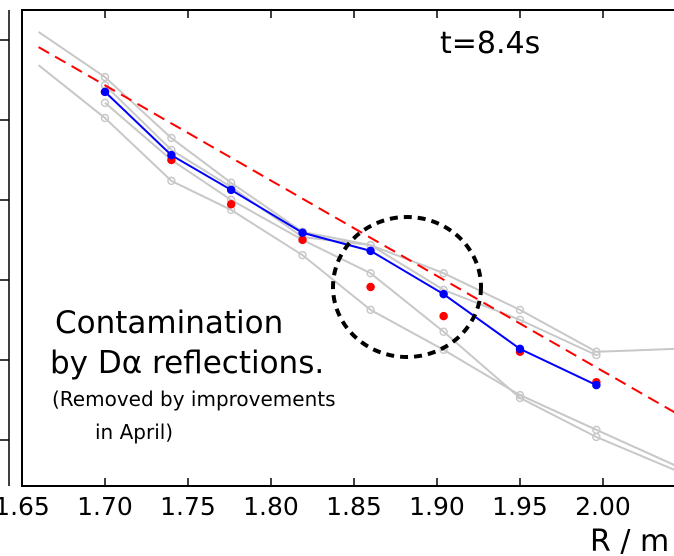  What do you see at coordinates (169, 323) in the screenshot?
I see `annotation: Contamination` at bounding box center [169, 323].